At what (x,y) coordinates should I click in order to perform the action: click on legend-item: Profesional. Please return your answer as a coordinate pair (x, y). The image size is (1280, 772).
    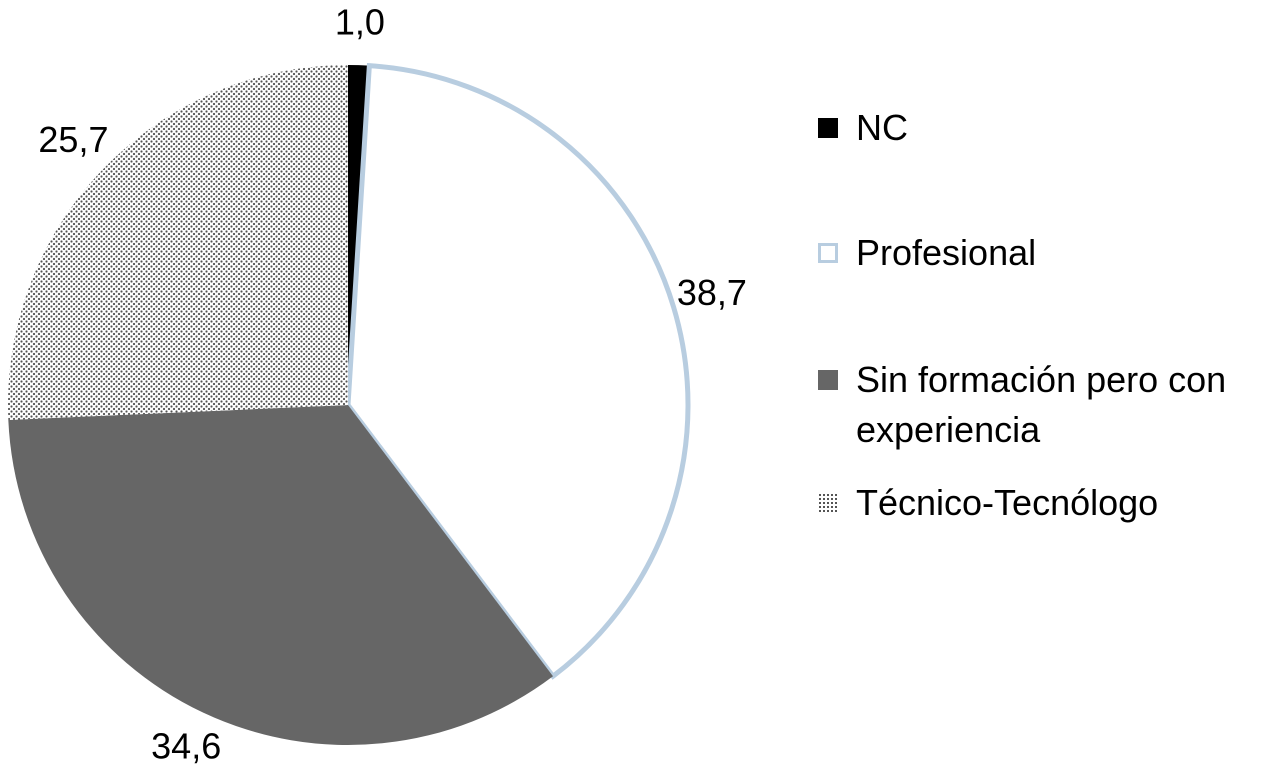
    Looking at the image, I should click on (1048, 253).